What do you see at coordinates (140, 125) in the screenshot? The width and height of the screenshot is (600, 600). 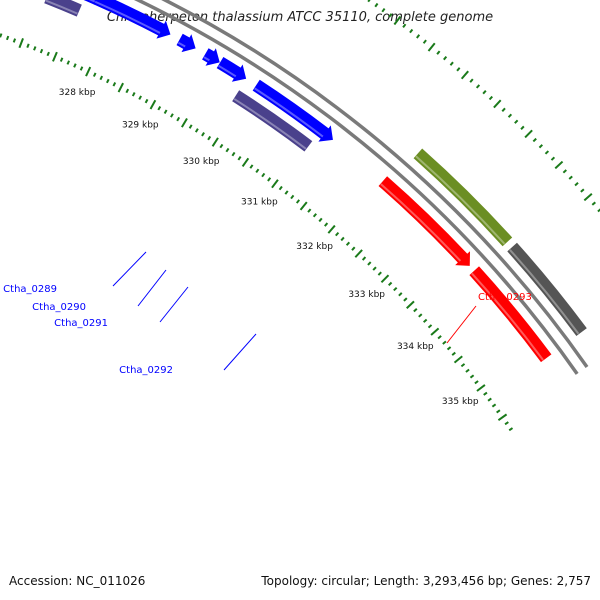 I see `scale-tick-label: 329 kbp` at bounding box center [140, 125].